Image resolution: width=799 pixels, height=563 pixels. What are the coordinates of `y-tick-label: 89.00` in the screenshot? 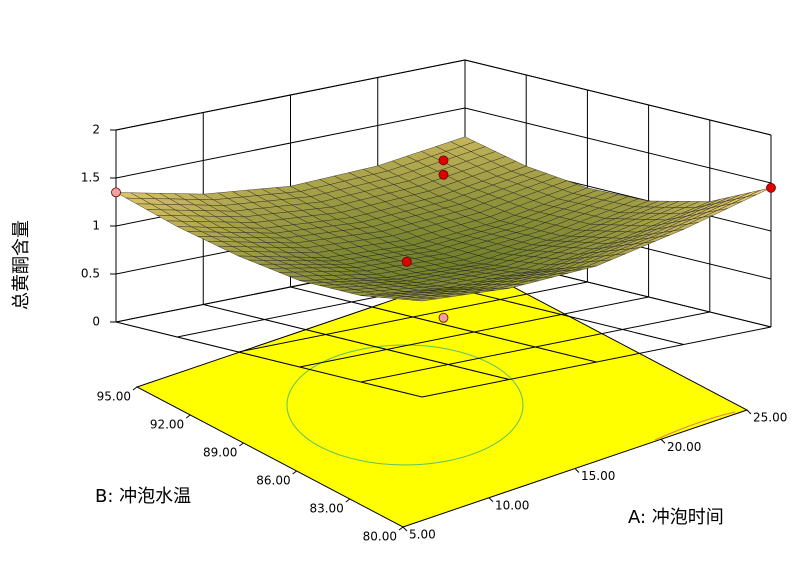 It's located at (220, 453).